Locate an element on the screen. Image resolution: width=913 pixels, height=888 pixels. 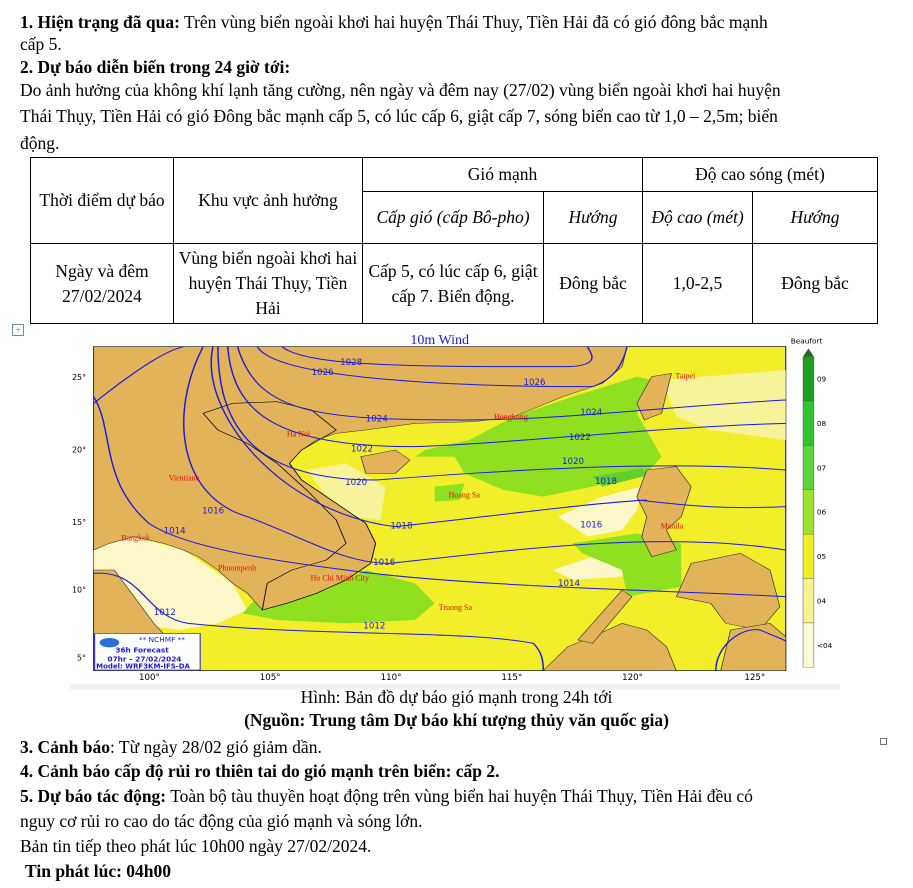
city-hongkong: Hongkong is located at coordinates (511, 416).